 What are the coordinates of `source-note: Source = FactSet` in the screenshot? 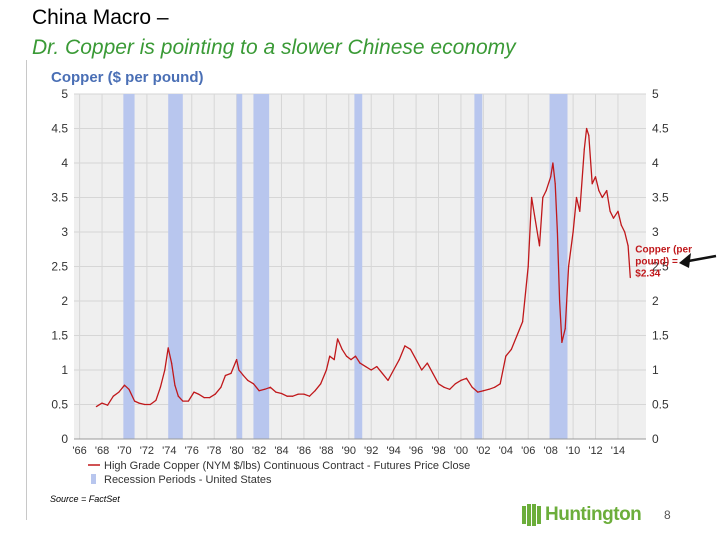 It's located at (85, 499).